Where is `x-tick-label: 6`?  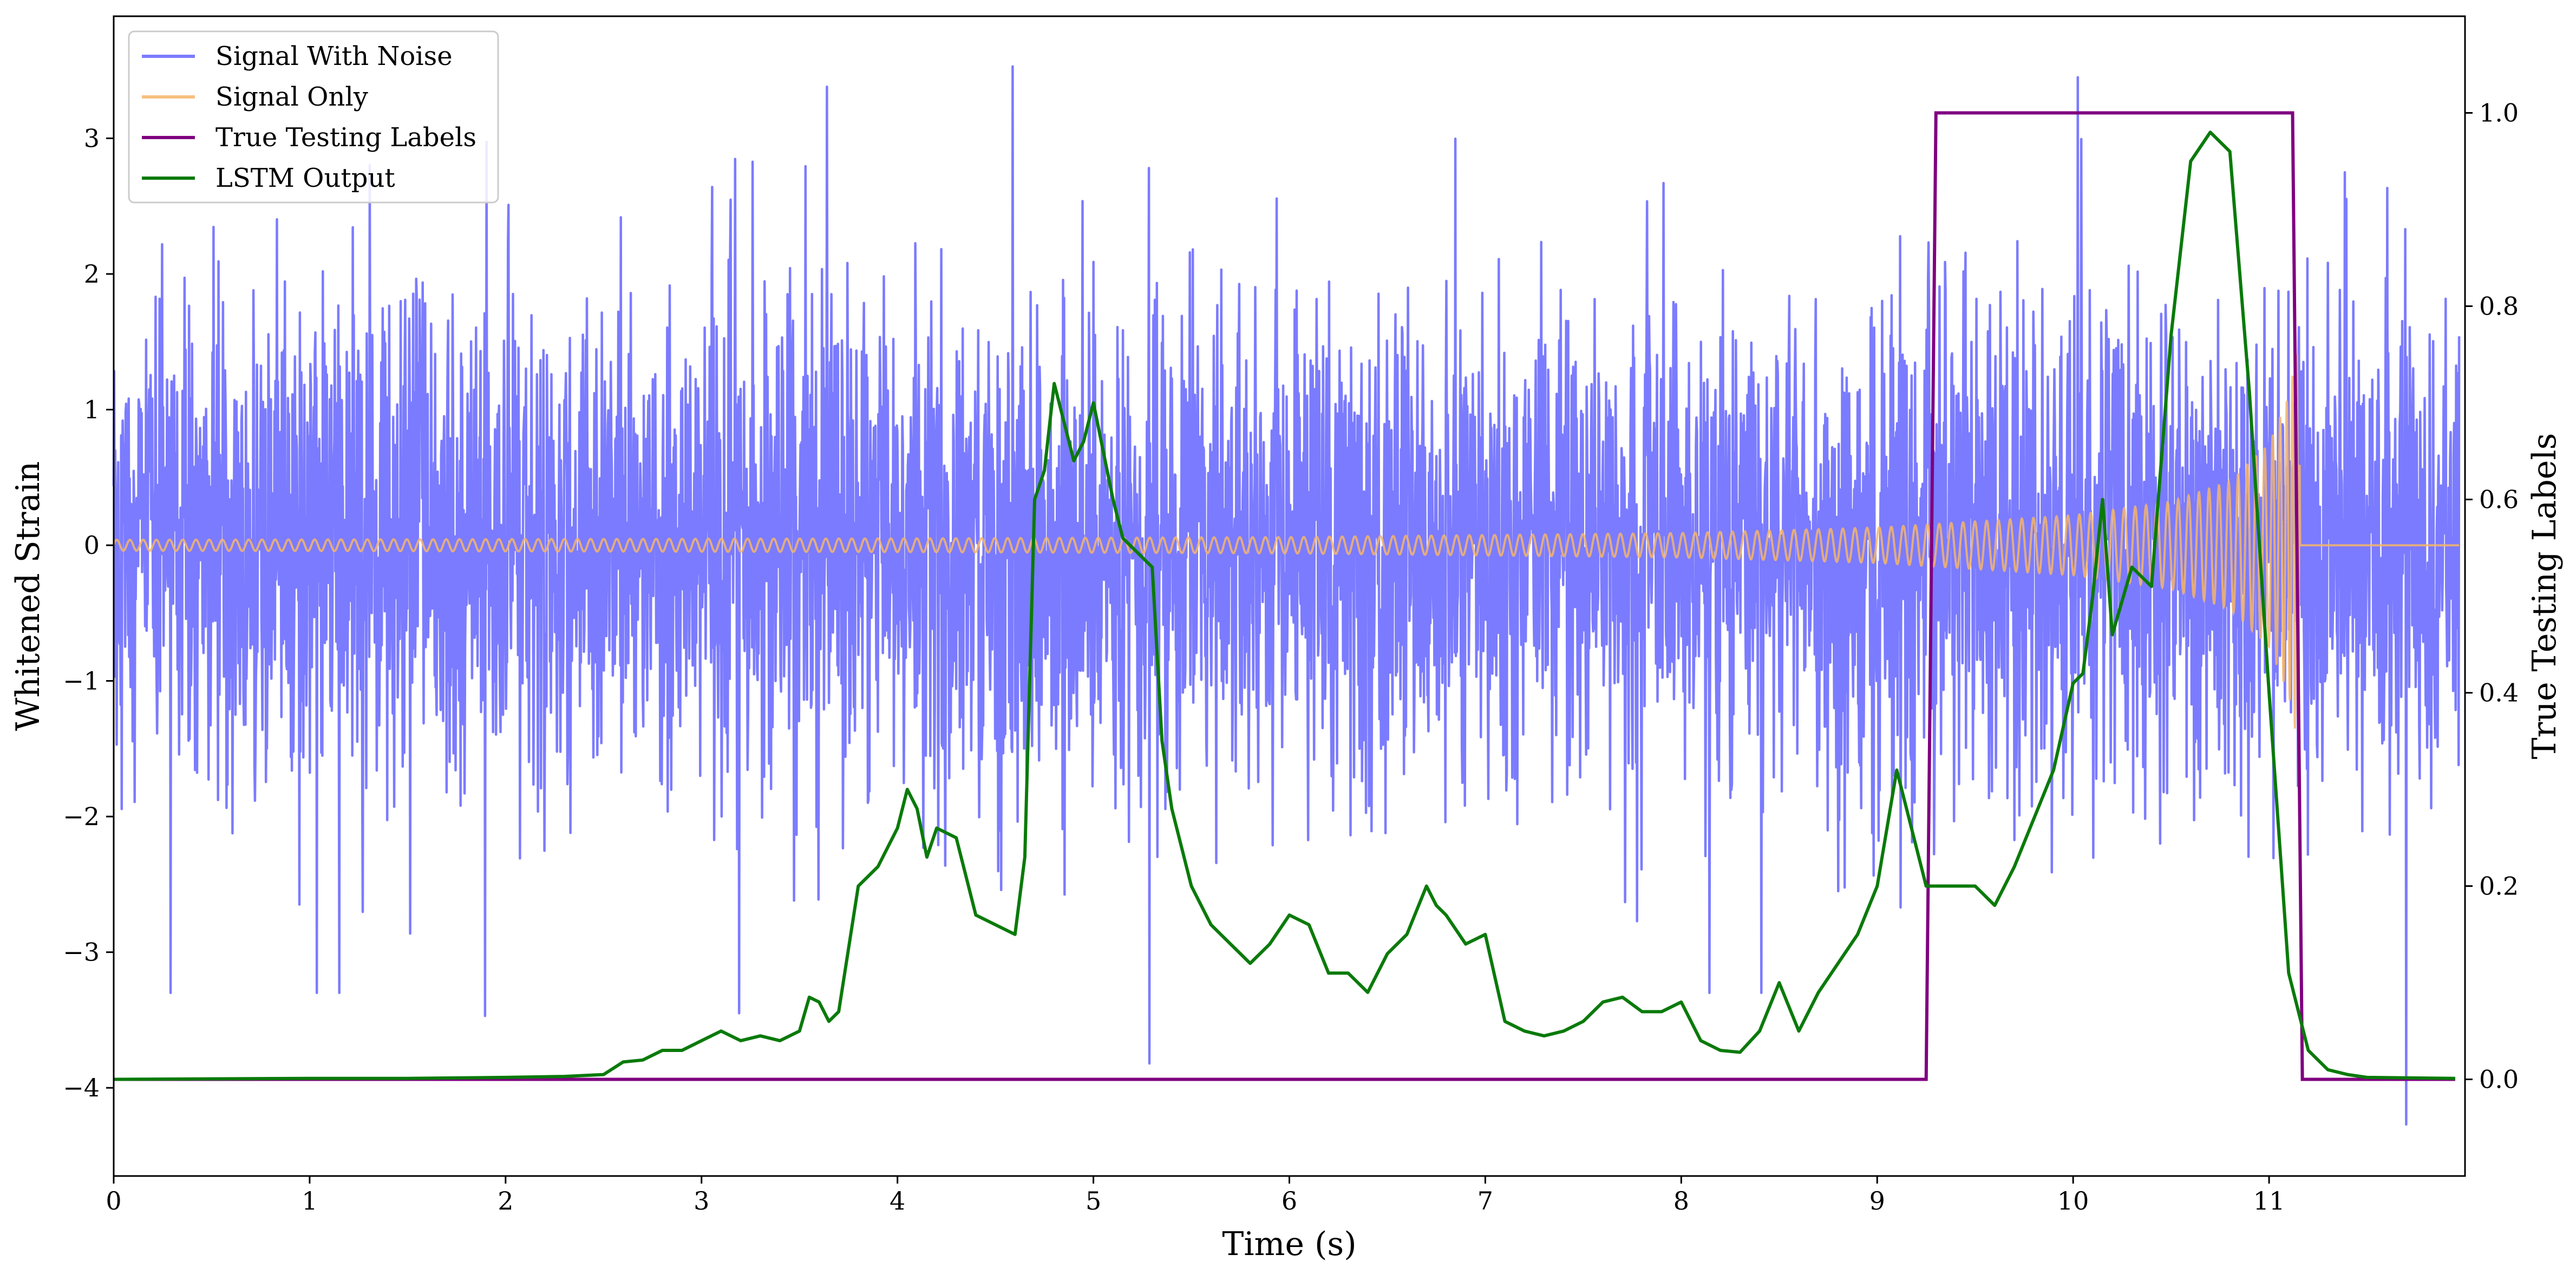
x-tick-label: 6 is located at coordinates (1289, 1201).